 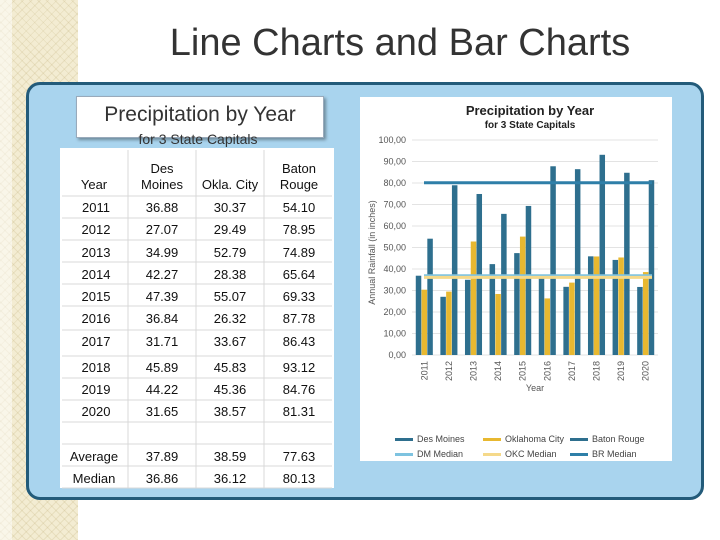 I want to click on table-subtitle: for 3 State Capitals, so click(x=198, y=139).